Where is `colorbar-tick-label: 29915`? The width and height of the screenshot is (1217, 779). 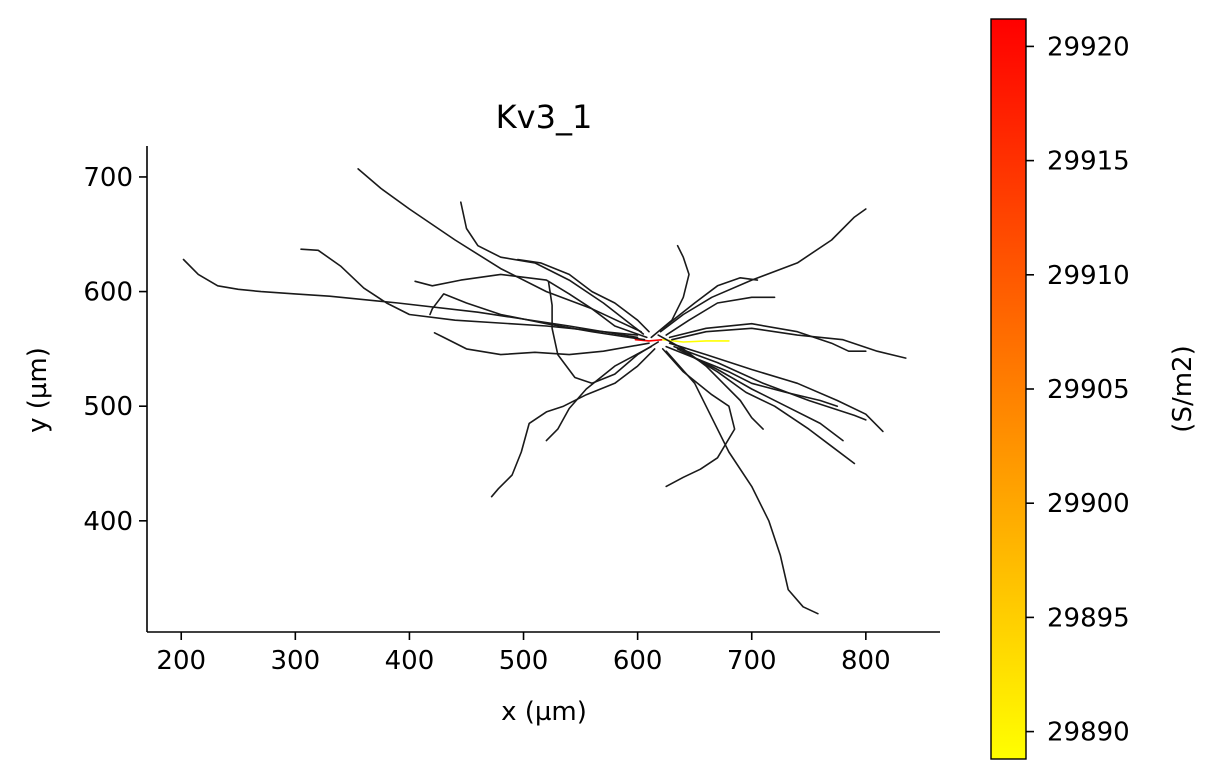 colorbar-tick-label: 29915 is located at coordinates (1088, 162).